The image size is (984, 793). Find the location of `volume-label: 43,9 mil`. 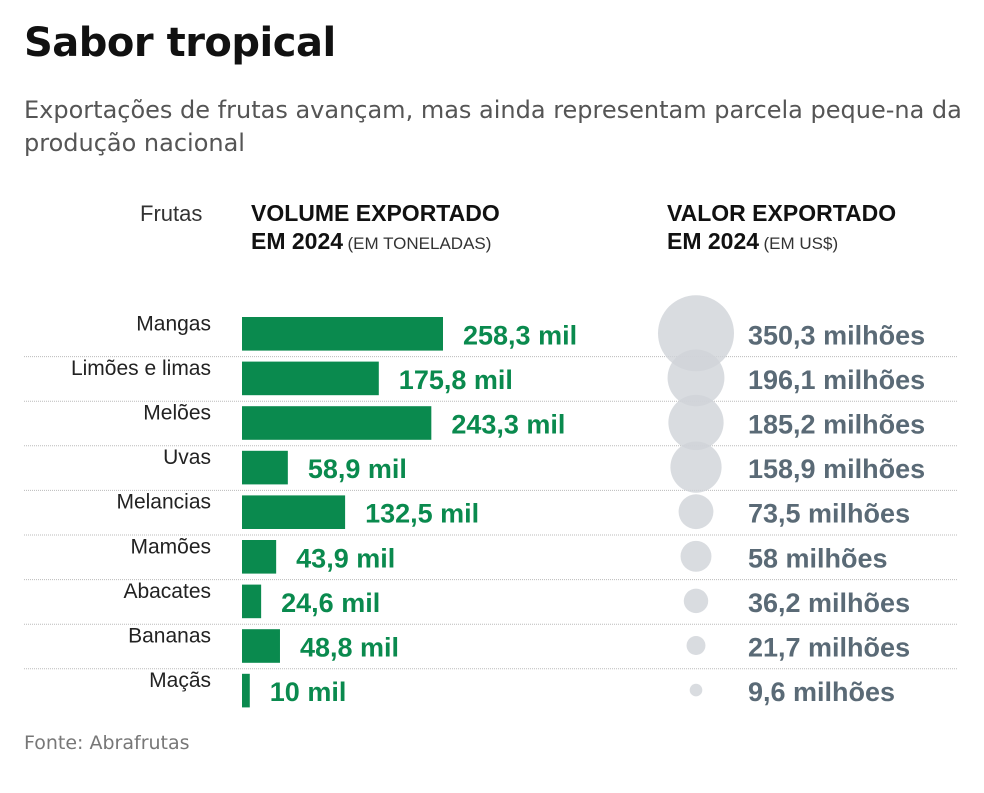

volume-label: 43,9 mil is located at coordinates (345, 558).